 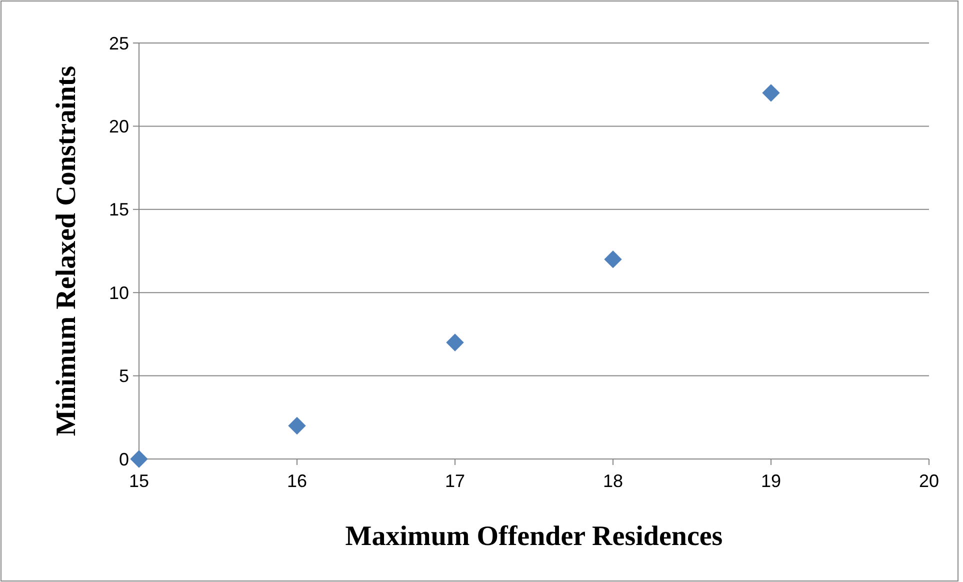 I want to click on x-tick-label: 16, so click(x=297, y=481).